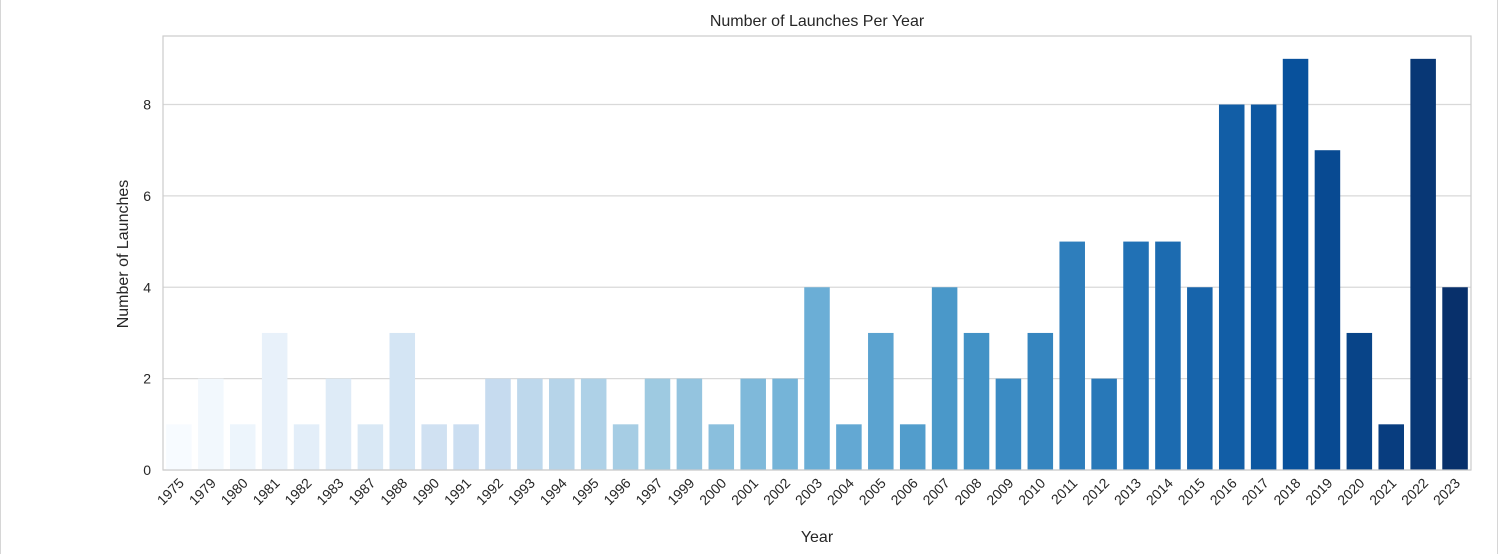  I want to click on x-tick-label: 2011, so click(1064, 491).